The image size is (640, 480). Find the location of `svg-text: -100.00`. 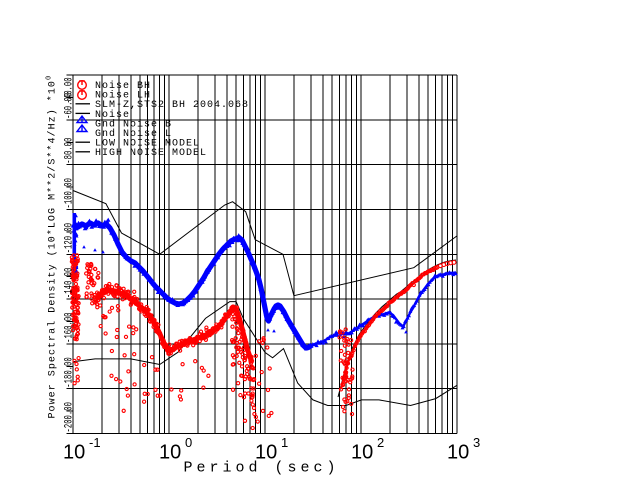

svg-text: -100.00 is located at coordinates (68, 193).